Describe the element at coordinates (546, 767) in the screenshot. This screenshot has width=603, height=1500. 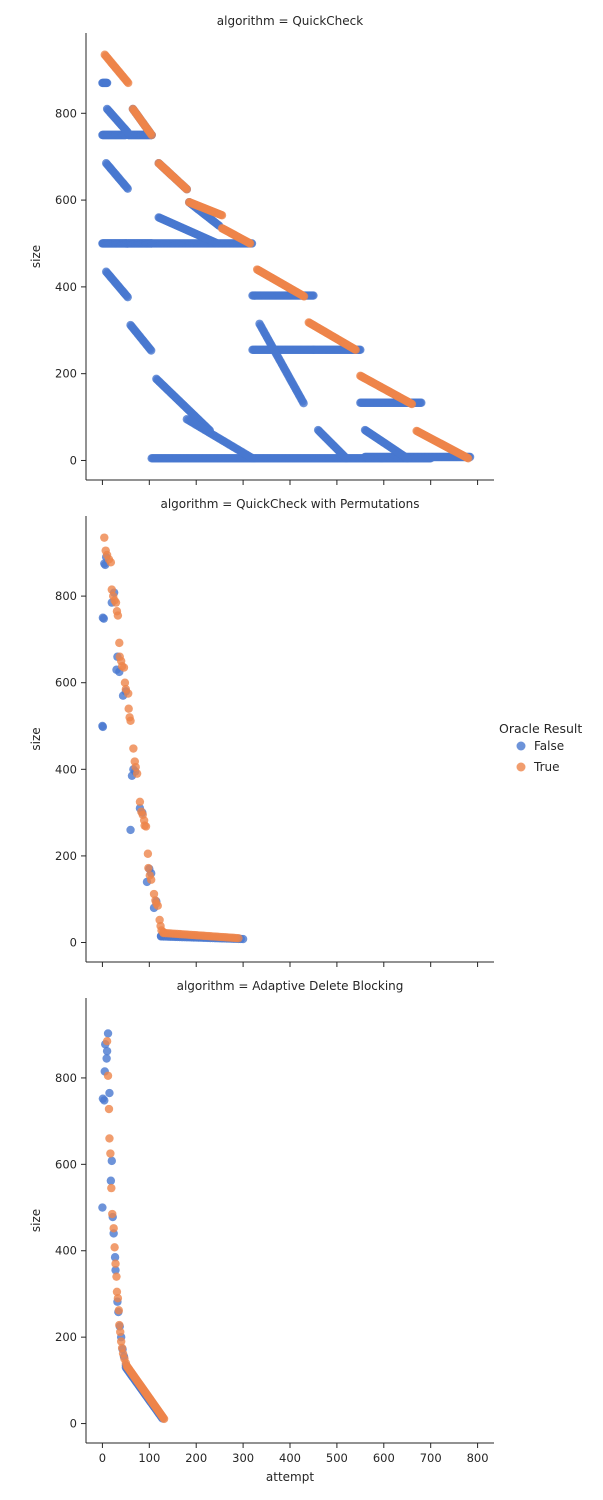
I see `legend-label-true: True` at that location.